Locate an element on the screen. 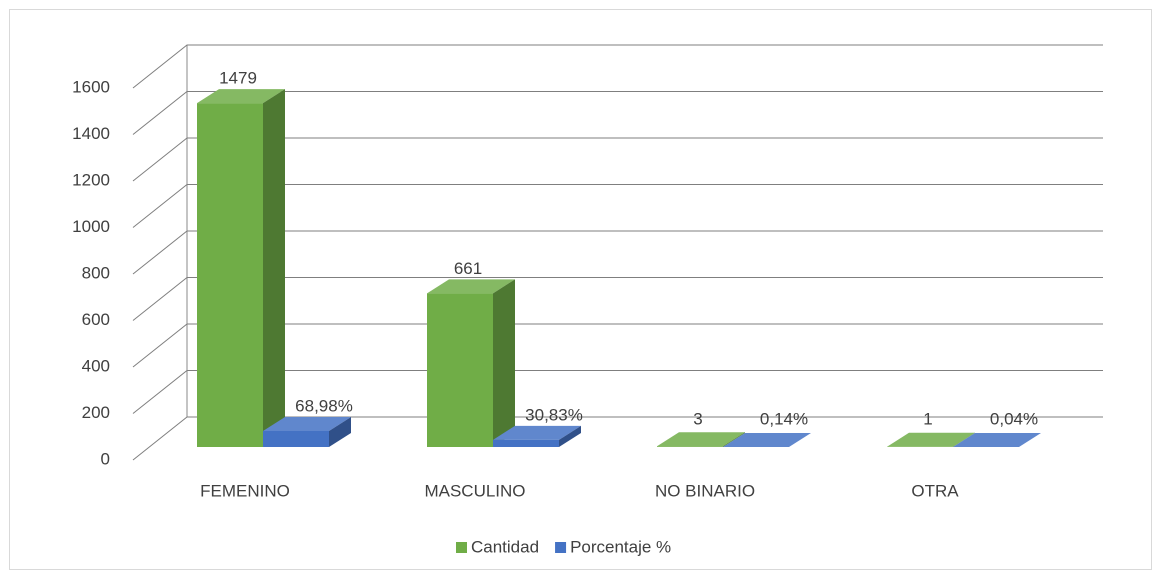 The height and width of the screenshot is (578, 1161). value-label: 661 is located at coordinates (468, 268).